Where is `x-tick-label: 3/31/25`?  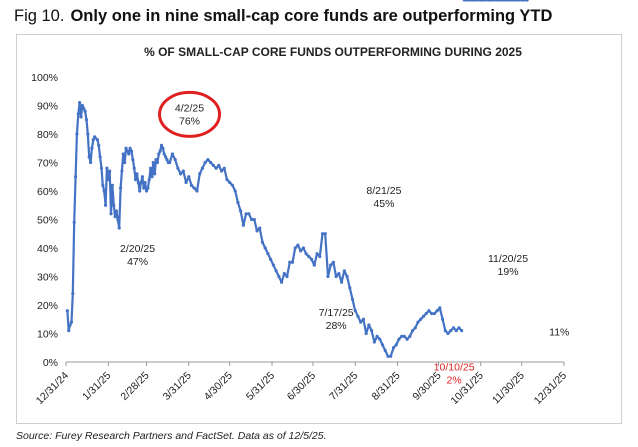
x-tick-label: 3/31/25 is located at coordinates (177, 386).